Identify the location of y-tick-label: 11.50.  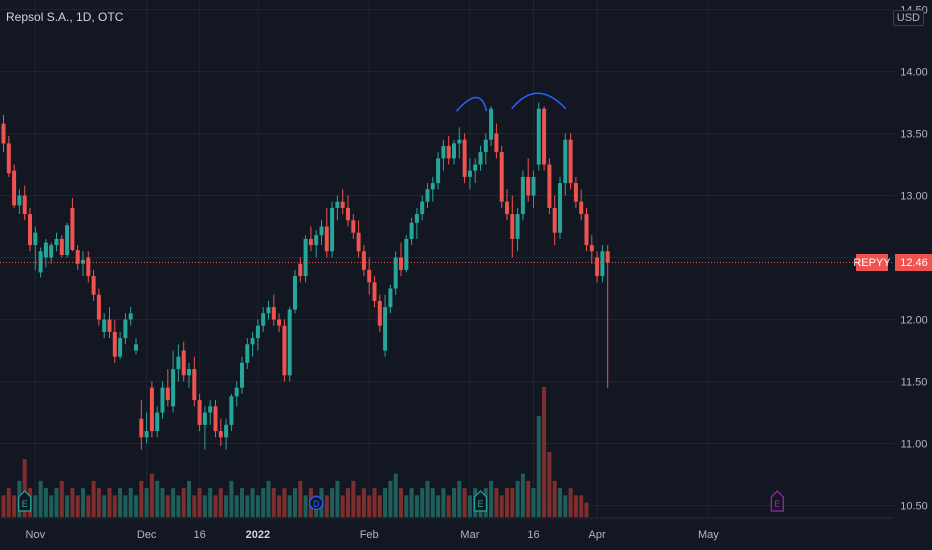
(914, 383).